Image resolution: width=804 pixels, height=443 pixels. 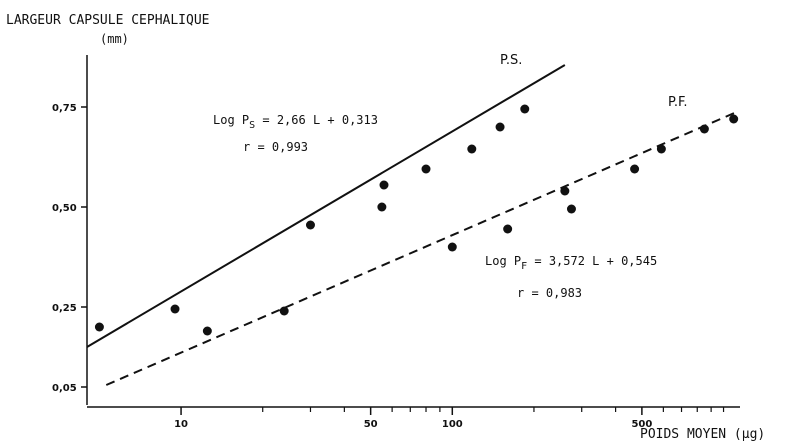 What do you see at coordinates (371, 424) in the screenshot?
I see `x-tick-label: 50` at bounding box center [371, 424].